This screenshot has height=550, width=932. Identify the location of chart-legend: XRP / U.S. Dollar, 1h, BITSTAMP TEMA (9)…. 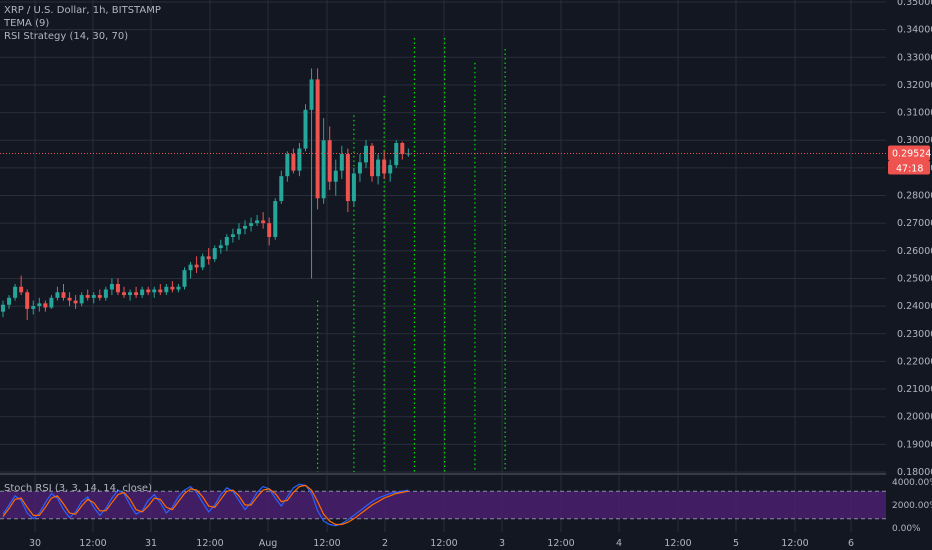
(82, 23).